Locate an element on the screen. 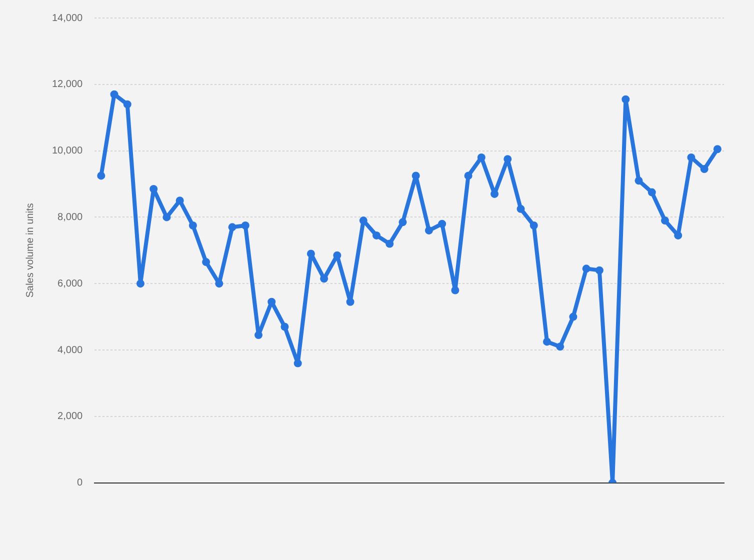 This screenshot has width=754, height=560. y-tick-label: 6,000 is located at coordinates (71, 284).